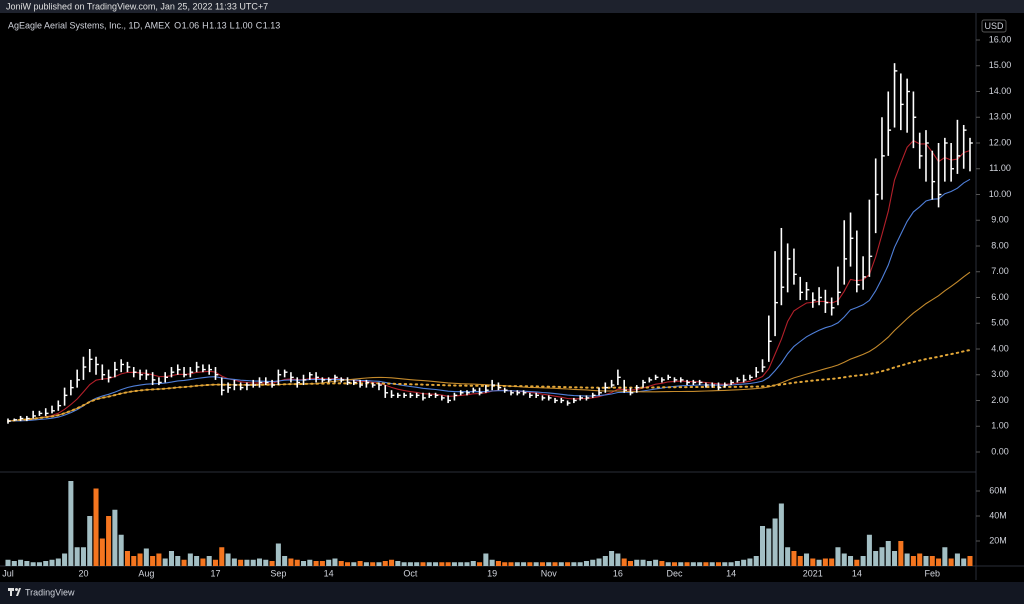 This screenshot has height=604, width=1024. Describe the element at coordinates (1000, 245) in the screenshot. I see `y-tick-label: 8.00` at that location.